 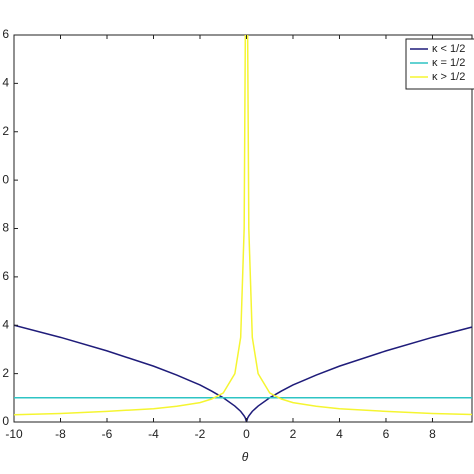 What do you see at coordinates (14, 434) in the screenshot?
I see `x-tick-label: -10` at bounding box center [14, 434].